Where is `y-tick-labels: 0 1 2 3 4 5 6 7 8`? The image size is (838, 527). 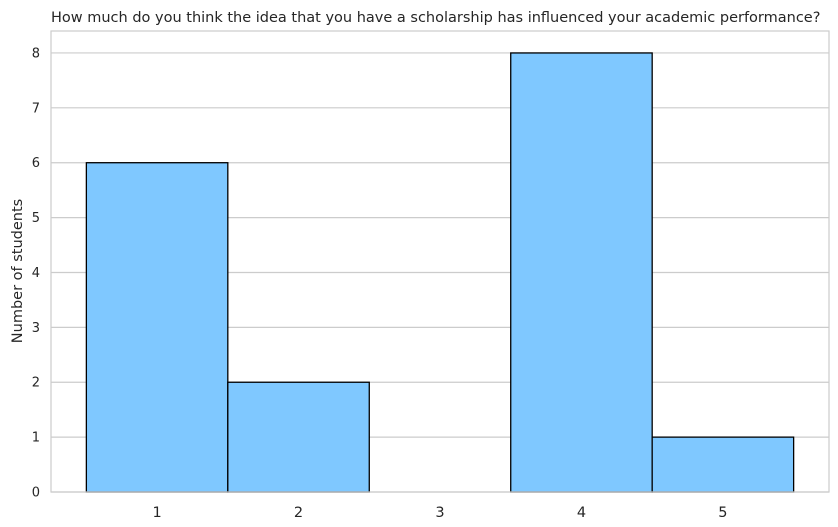 y-tick-labels: 0 1 2 3 4 5 6 7 8 is located at coordinates (36, 273).